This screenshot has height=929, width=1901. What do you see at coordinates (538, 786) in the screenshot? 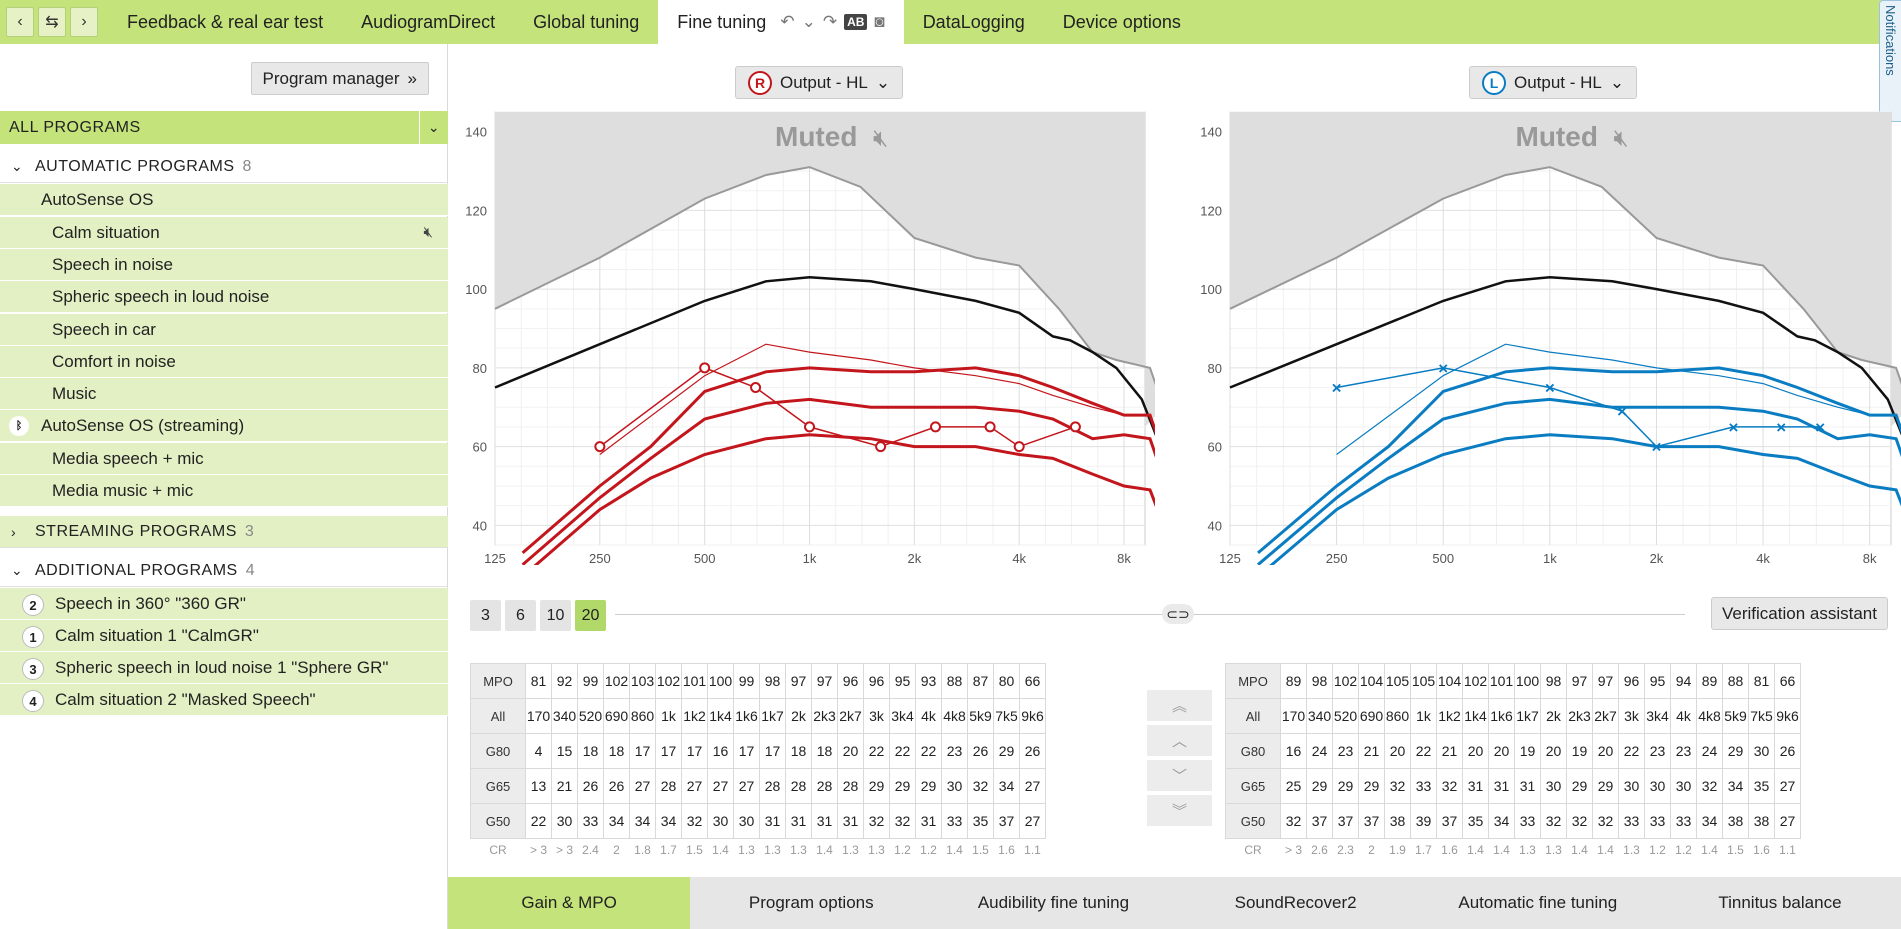
I see `table-cell: 13` at bounding box center [538, 786].